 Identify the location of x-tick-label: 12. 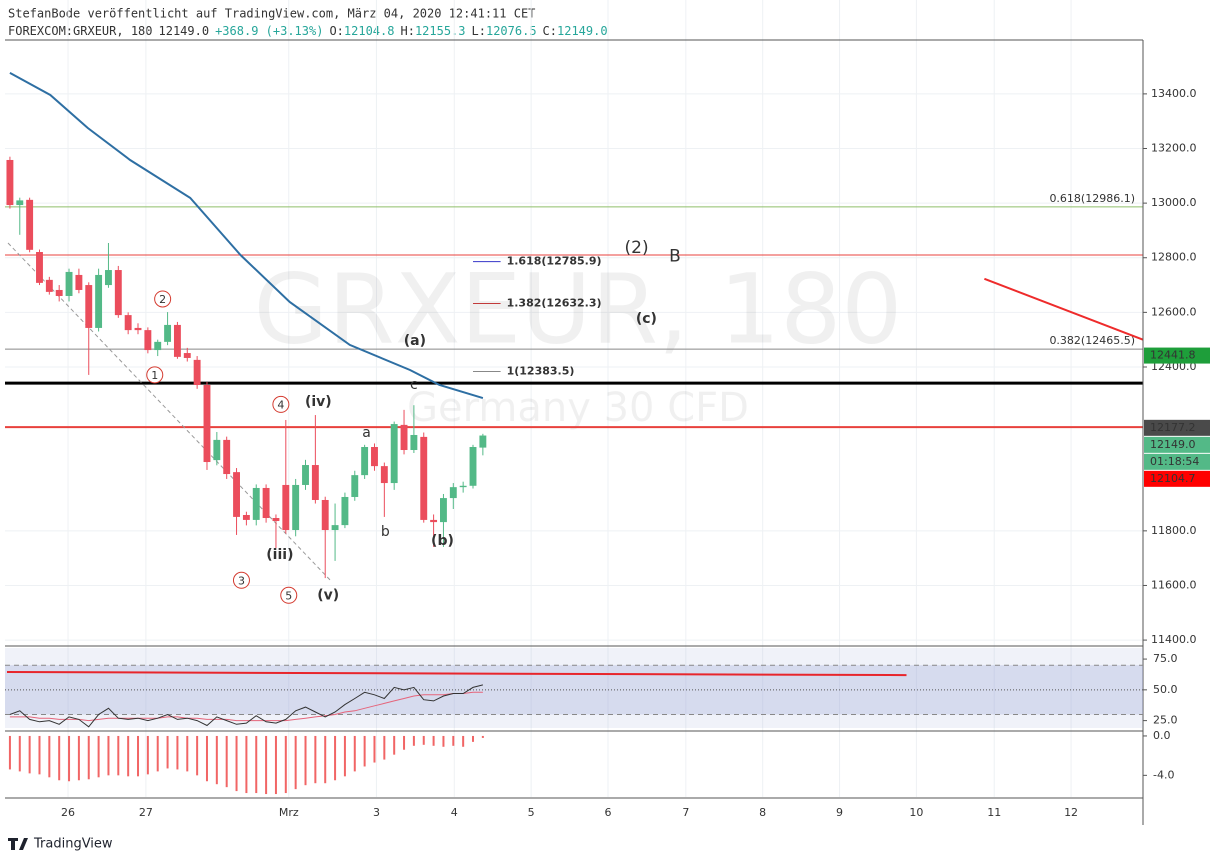
(1071, 812).